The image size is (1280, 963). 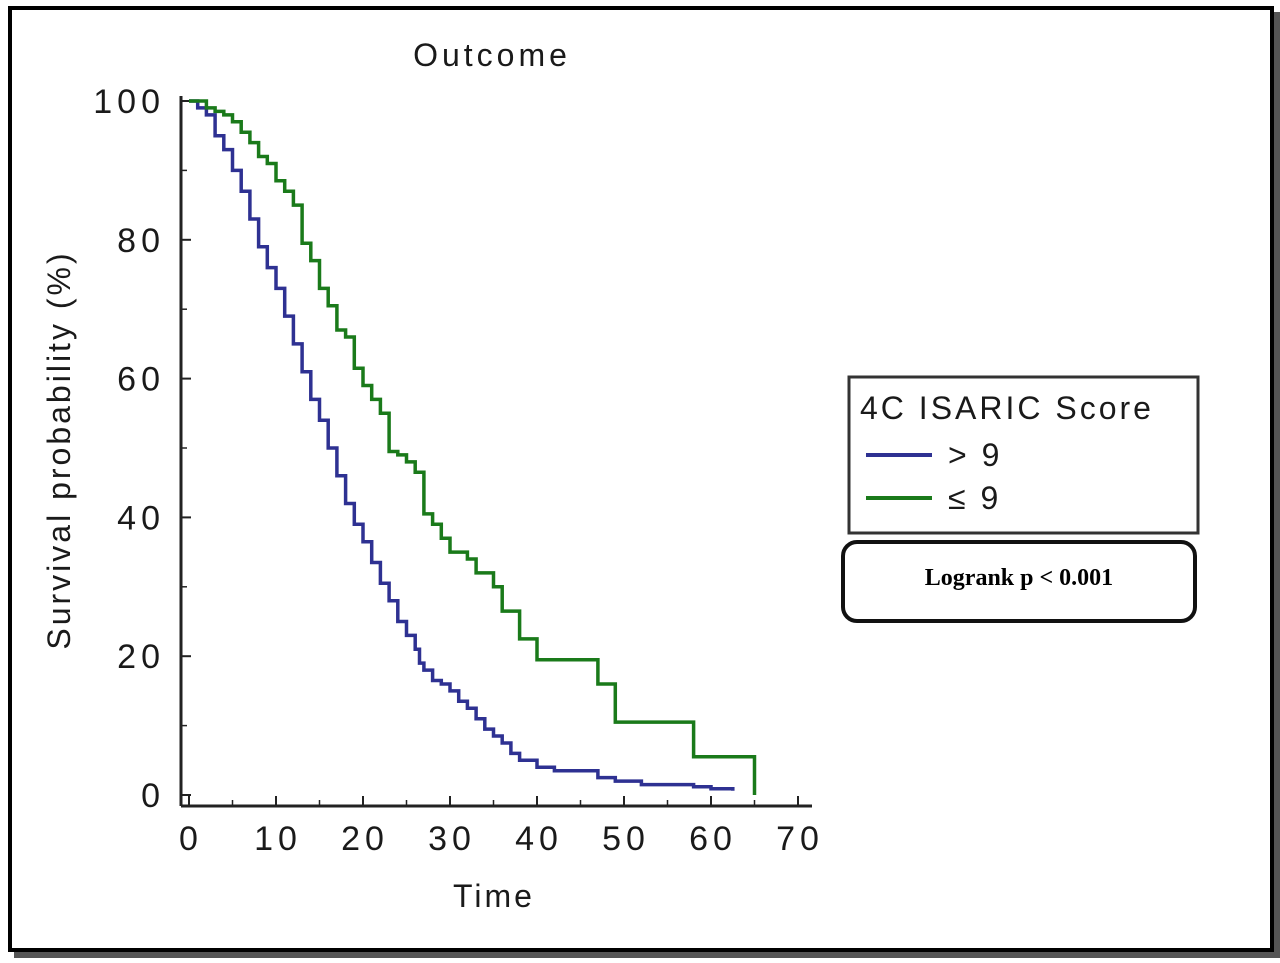 I want to click on x-tick-label: 60, so click(x=713, y=839).